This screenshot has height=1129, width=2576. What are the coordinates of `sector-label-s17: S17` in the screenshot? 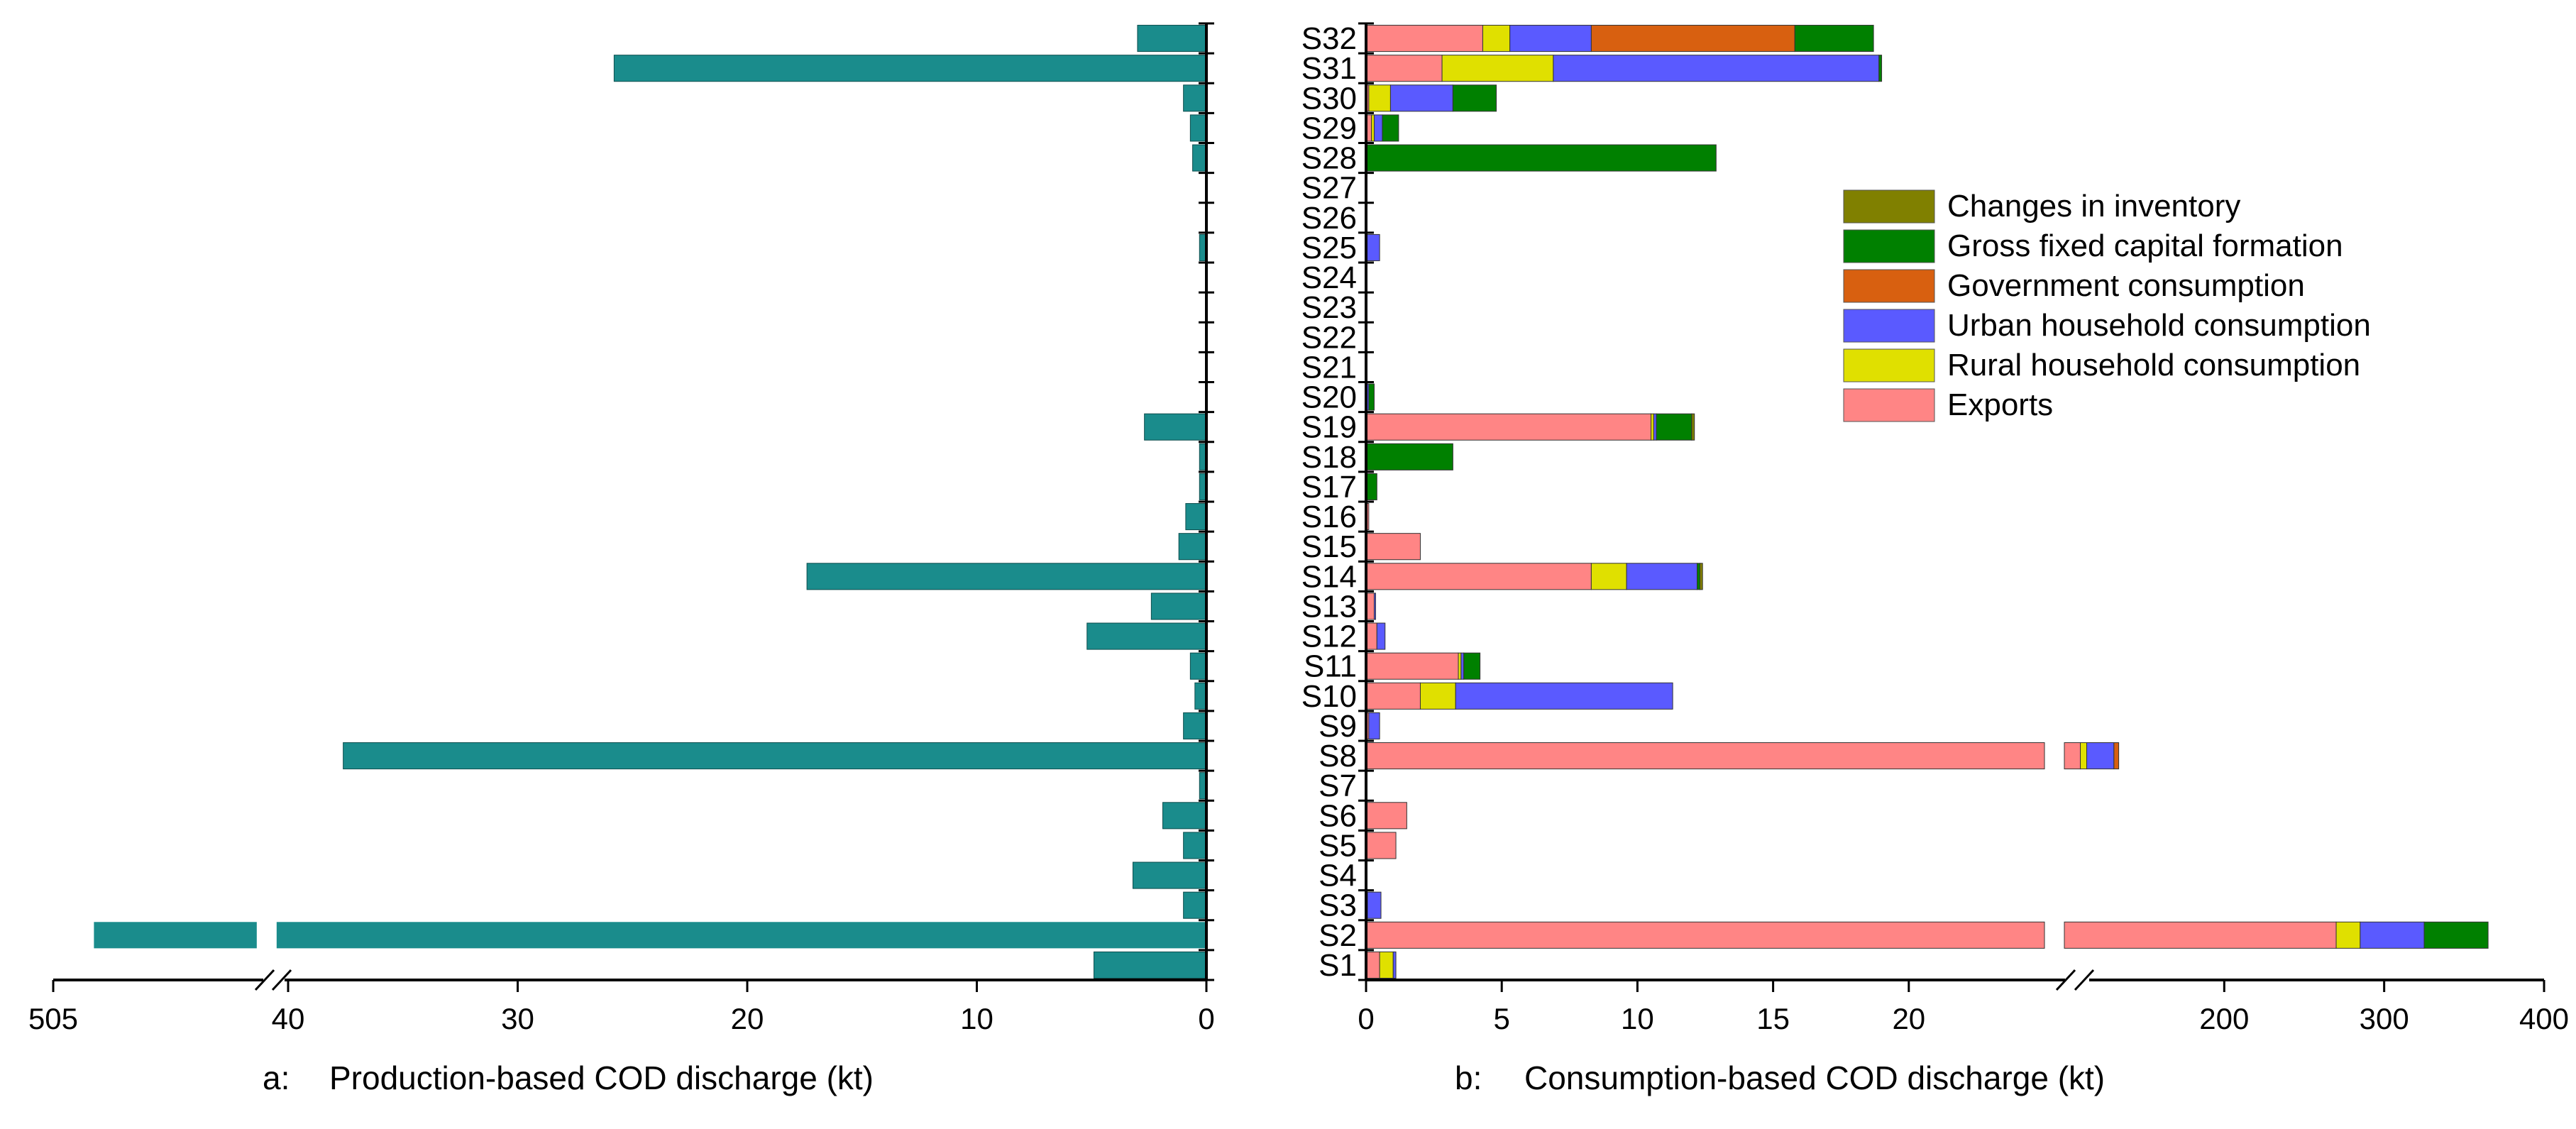 It's located at (1329, 487).